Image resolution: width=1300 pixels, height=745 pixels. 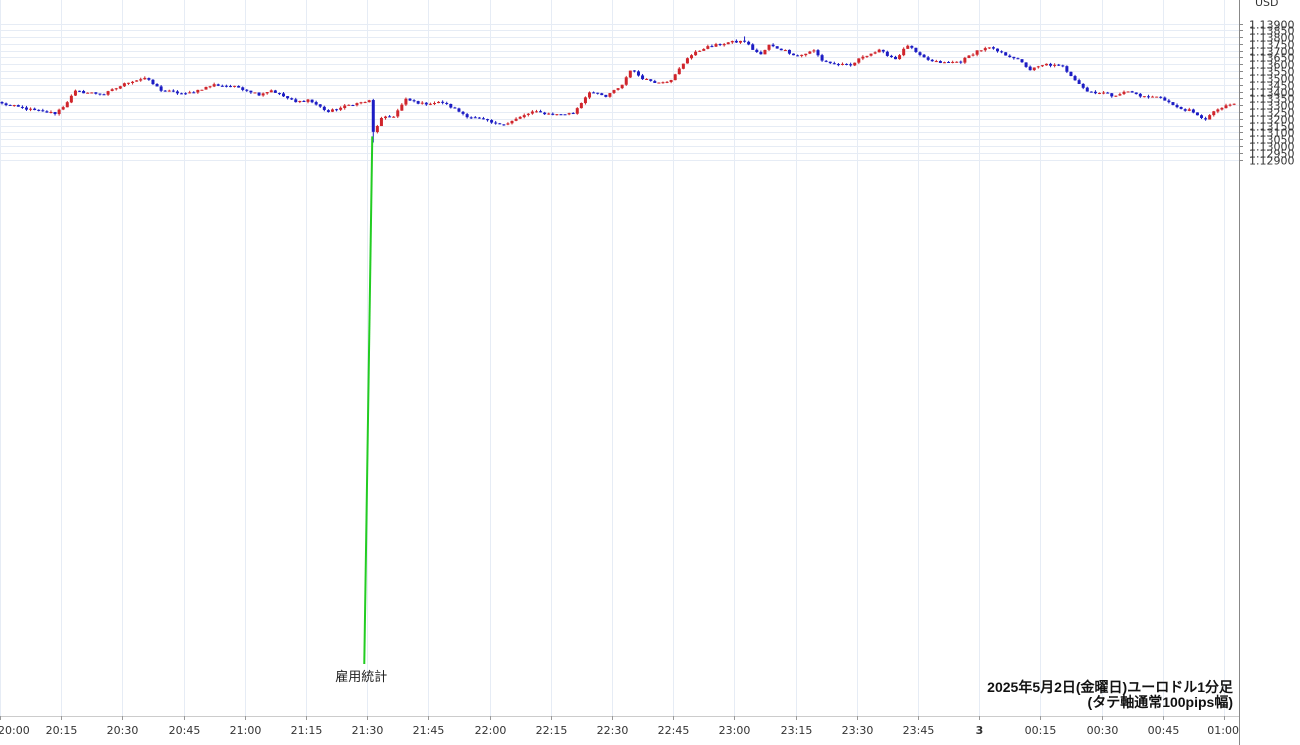 I want to click on price-tick-label: 1.13050, so click(x=1272, y=140).